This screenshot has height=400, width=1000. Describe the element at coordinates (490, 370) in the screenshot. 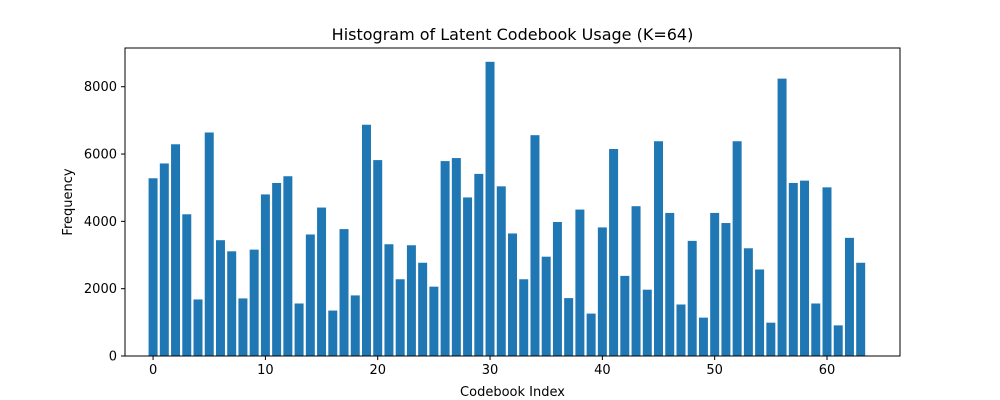

I see `x-tick-label: 30` at that location.